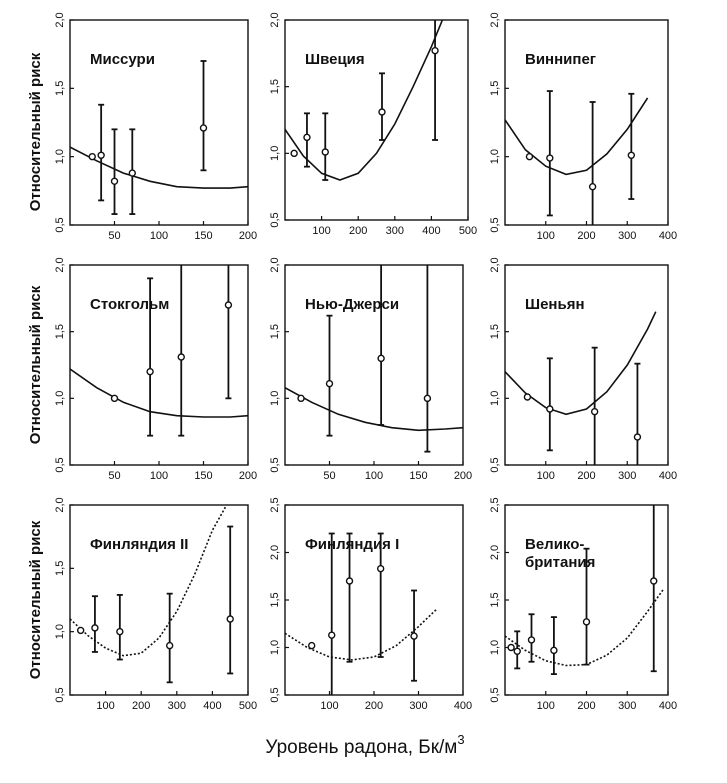  What do you see at coordinates (555, 304) in the screenshot?
I see `panel-title: Шеньян` at bounding box center [555, 304].